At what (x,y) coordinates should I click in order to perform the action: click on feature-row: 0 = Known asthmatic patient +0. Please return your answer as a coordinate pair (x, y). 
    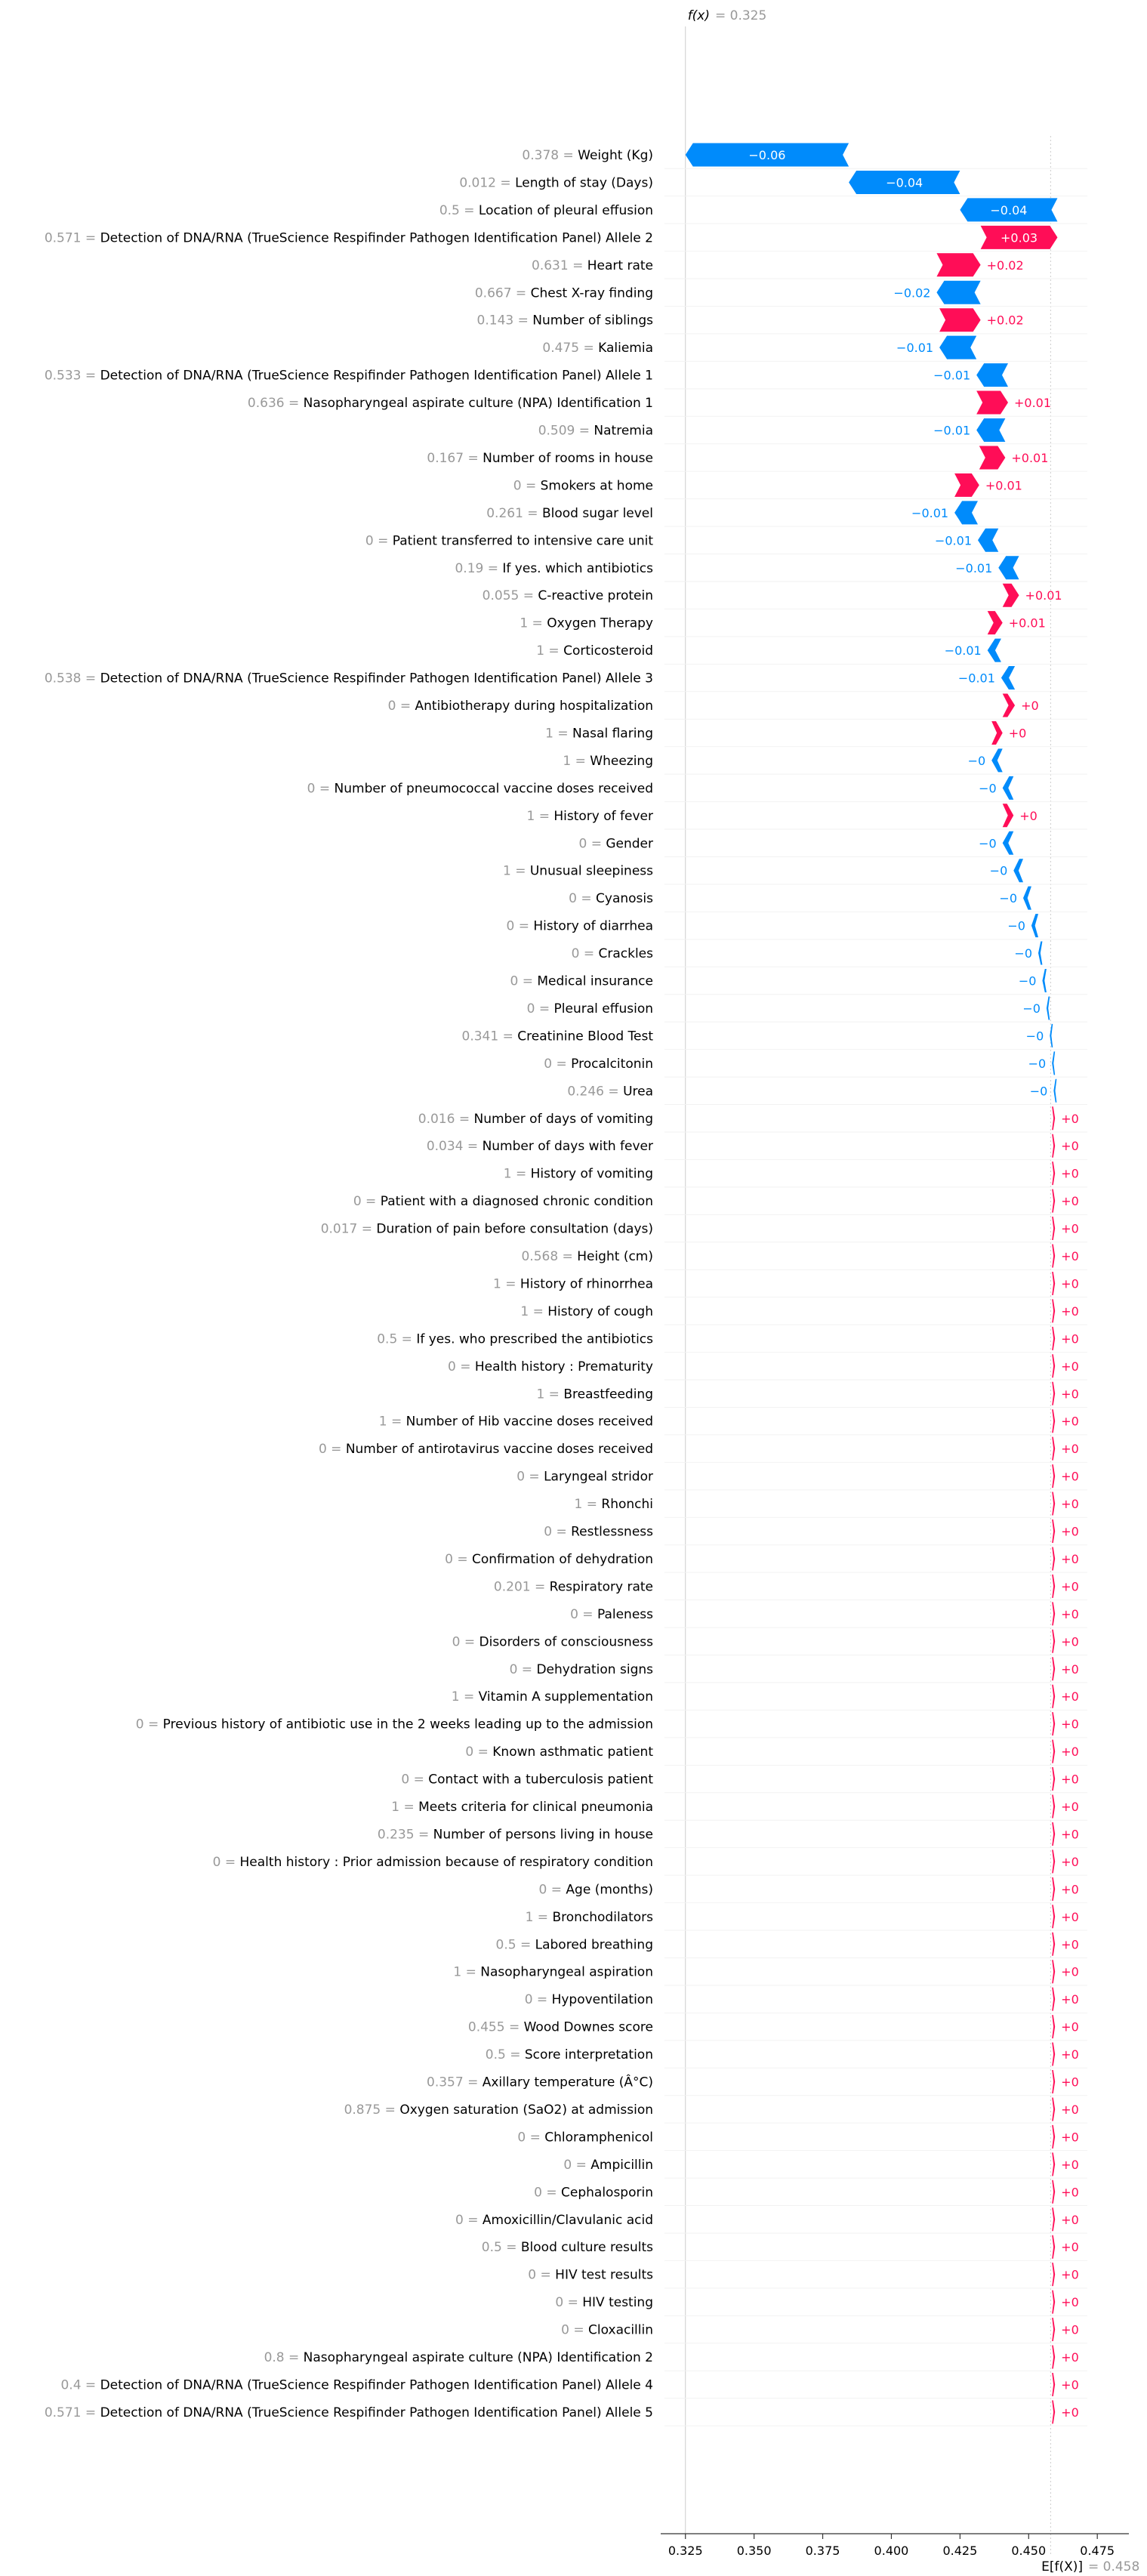
    Looking at the image, I should click on (776, 1752).